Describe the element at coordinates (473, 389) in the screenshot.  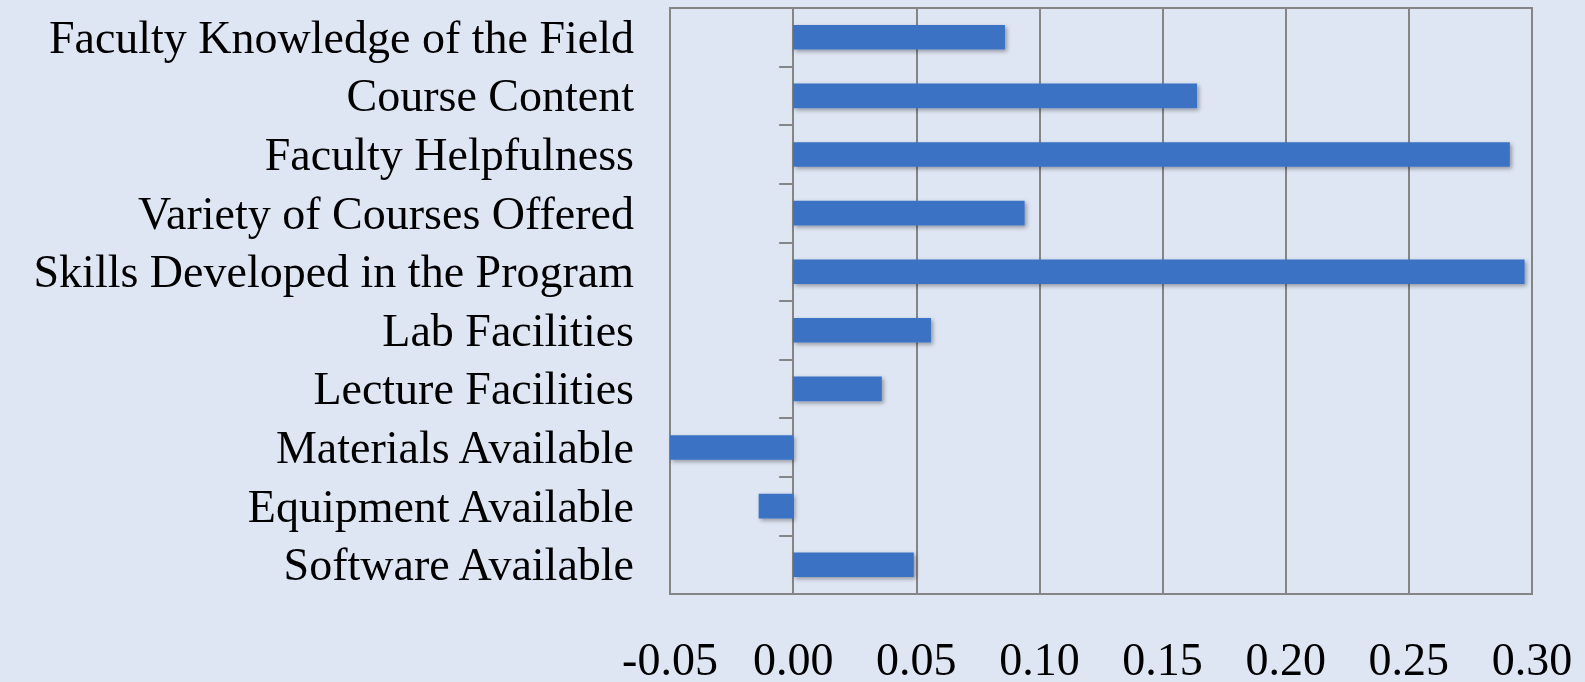
I see `y-tick-label: Lecture Facilities` at that location.